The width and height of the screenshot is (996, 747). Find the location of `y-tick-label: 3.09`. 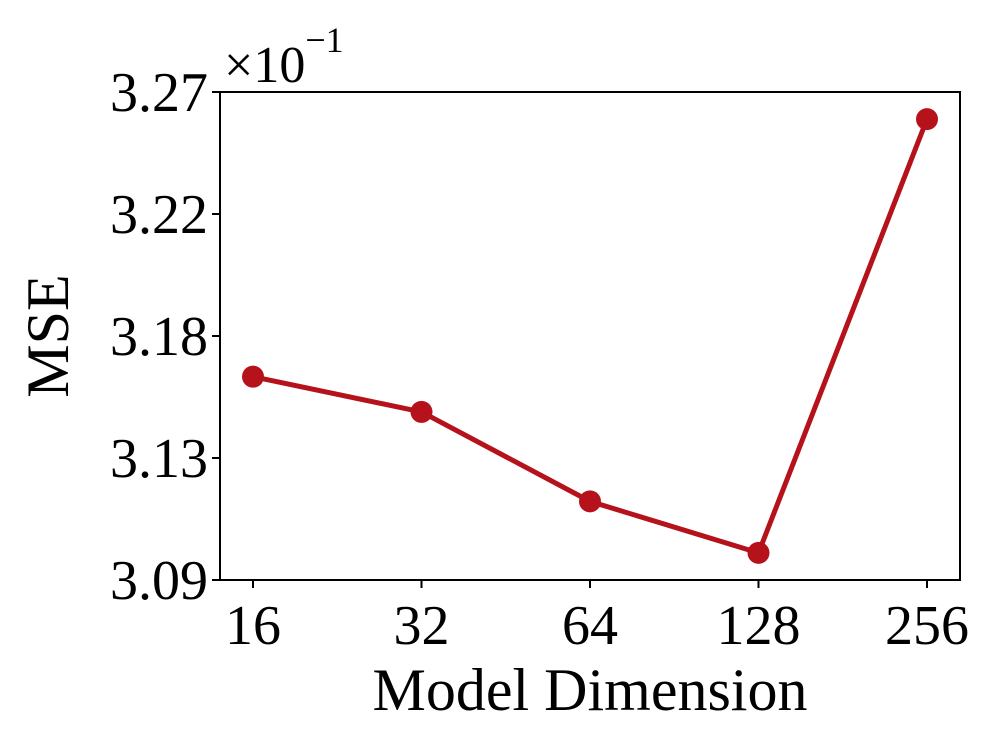

y-tick-label: 3.09 is located at coordinates (159, 581).